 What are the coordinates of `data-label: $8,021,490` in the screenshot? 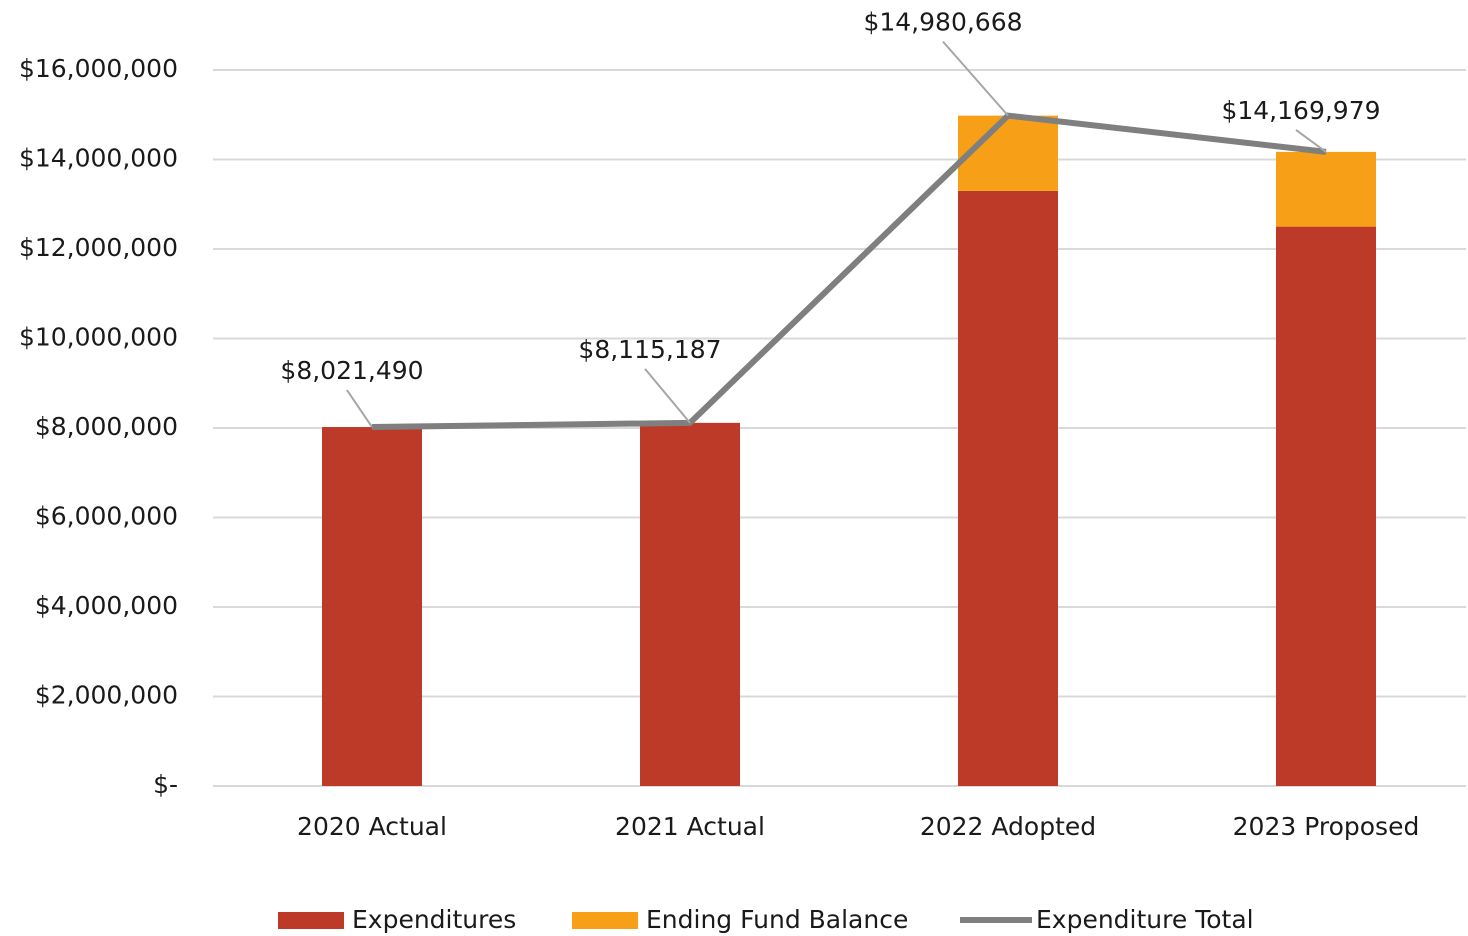 It's located at (351, 370).